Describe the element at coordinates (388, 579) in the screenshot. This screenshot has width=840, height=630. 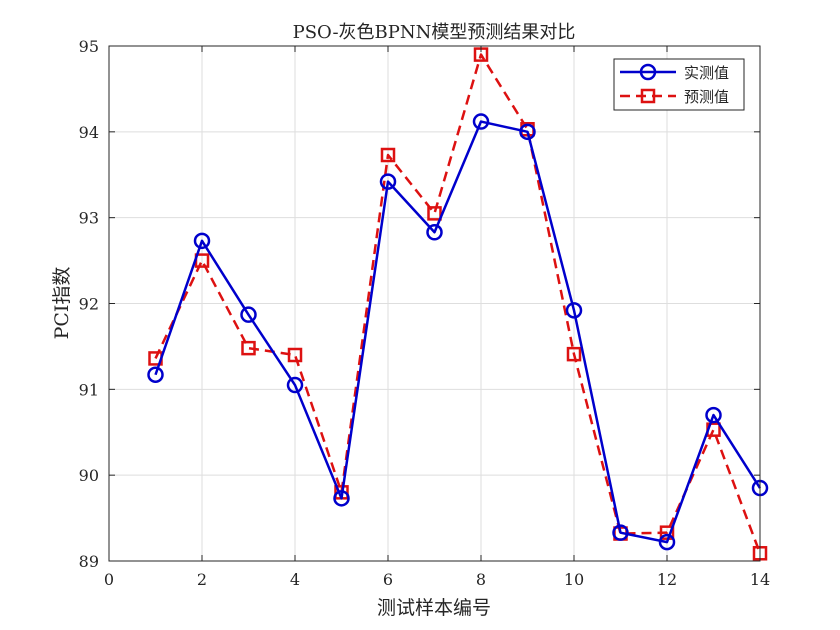
I see `x-tick-label: 6` at that location.